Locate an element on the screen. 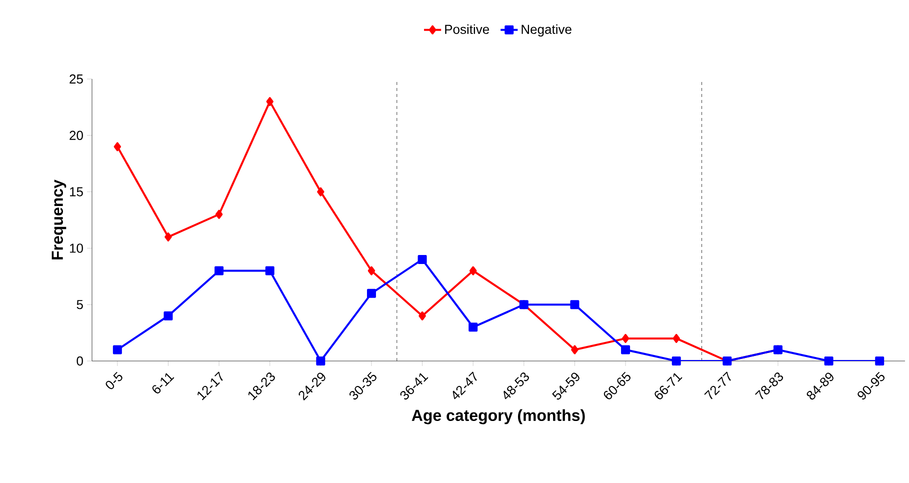 This screenshot has height=483, width=909. y-tick-label: 0 is located at coordinates (79, 361).